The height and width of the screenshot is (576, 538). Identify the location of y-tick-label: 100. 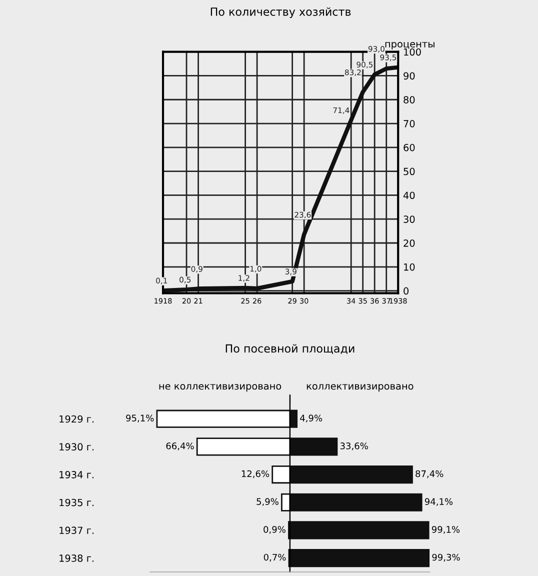
(412, 52).